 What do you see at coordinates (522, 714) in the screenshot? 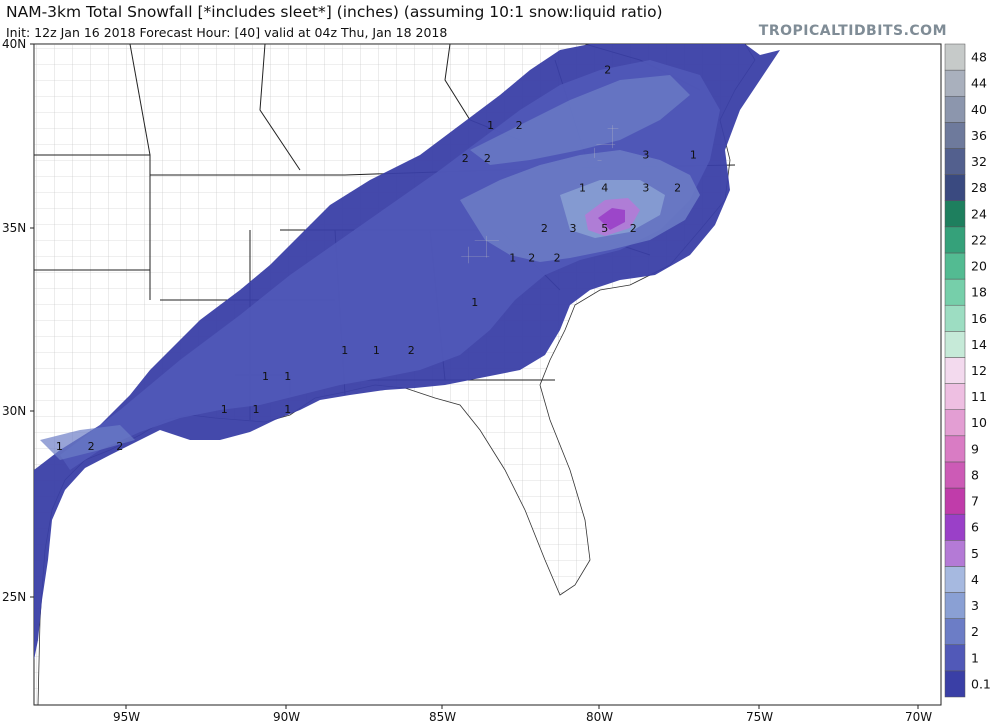
I see `lon-axis: 95W 90W 85W 80W 75W 70W` at bounding box center [522, 714].